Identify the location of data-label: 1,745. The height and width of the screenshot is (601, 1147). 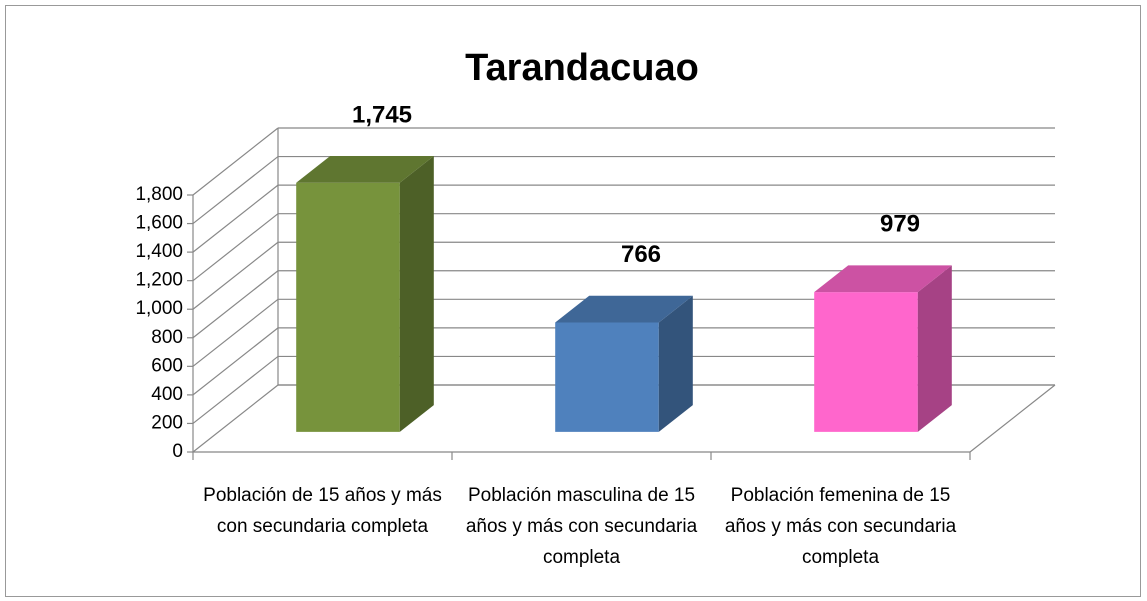
(382, 114).